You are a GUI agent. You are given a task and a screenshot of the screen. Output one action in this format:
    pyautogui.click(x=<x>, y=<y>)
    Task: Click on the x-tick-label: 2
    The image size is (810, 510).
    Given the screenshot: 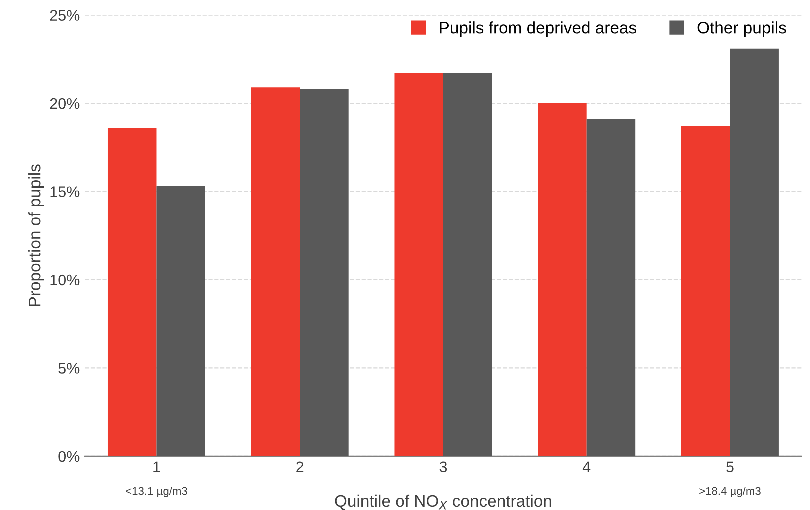 What is the action you would take?
    pyautogui.click(x=300, y=467)
    